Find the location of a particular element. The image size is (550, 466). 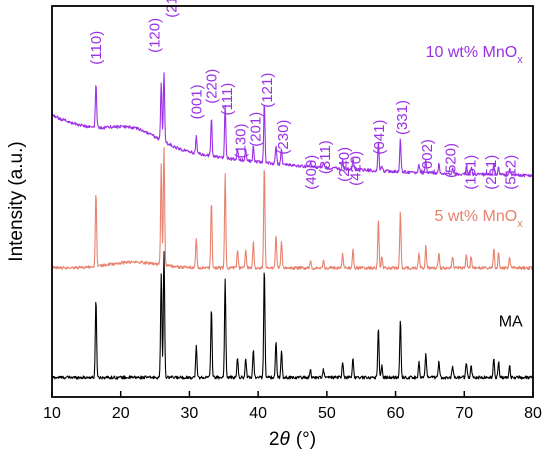

peak-label-240: (240) is located at coordinates (344, 164).